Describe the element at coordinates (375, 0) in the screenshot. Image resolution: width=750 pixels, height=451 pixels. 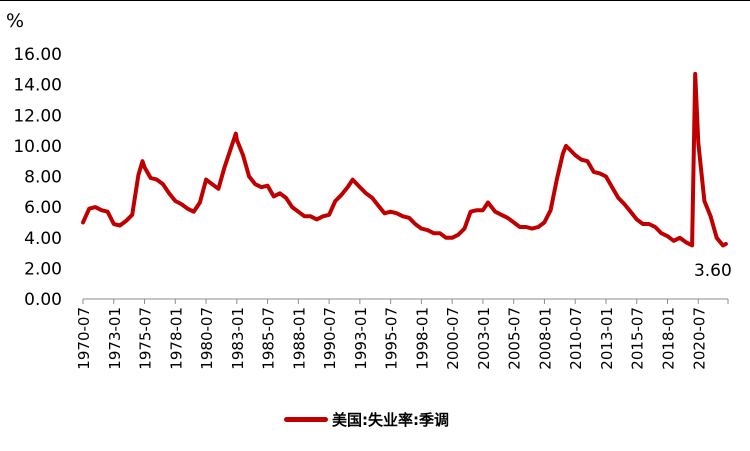
I see `top-border` at that location.